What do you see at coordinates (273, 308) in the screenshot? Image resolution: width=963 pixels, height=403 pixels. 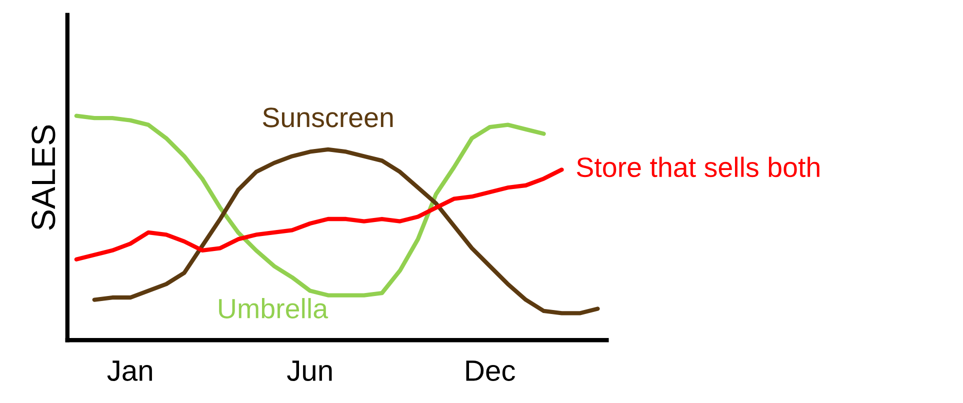 I see `series-label: Umbrella` at bounding box center [273, 308].